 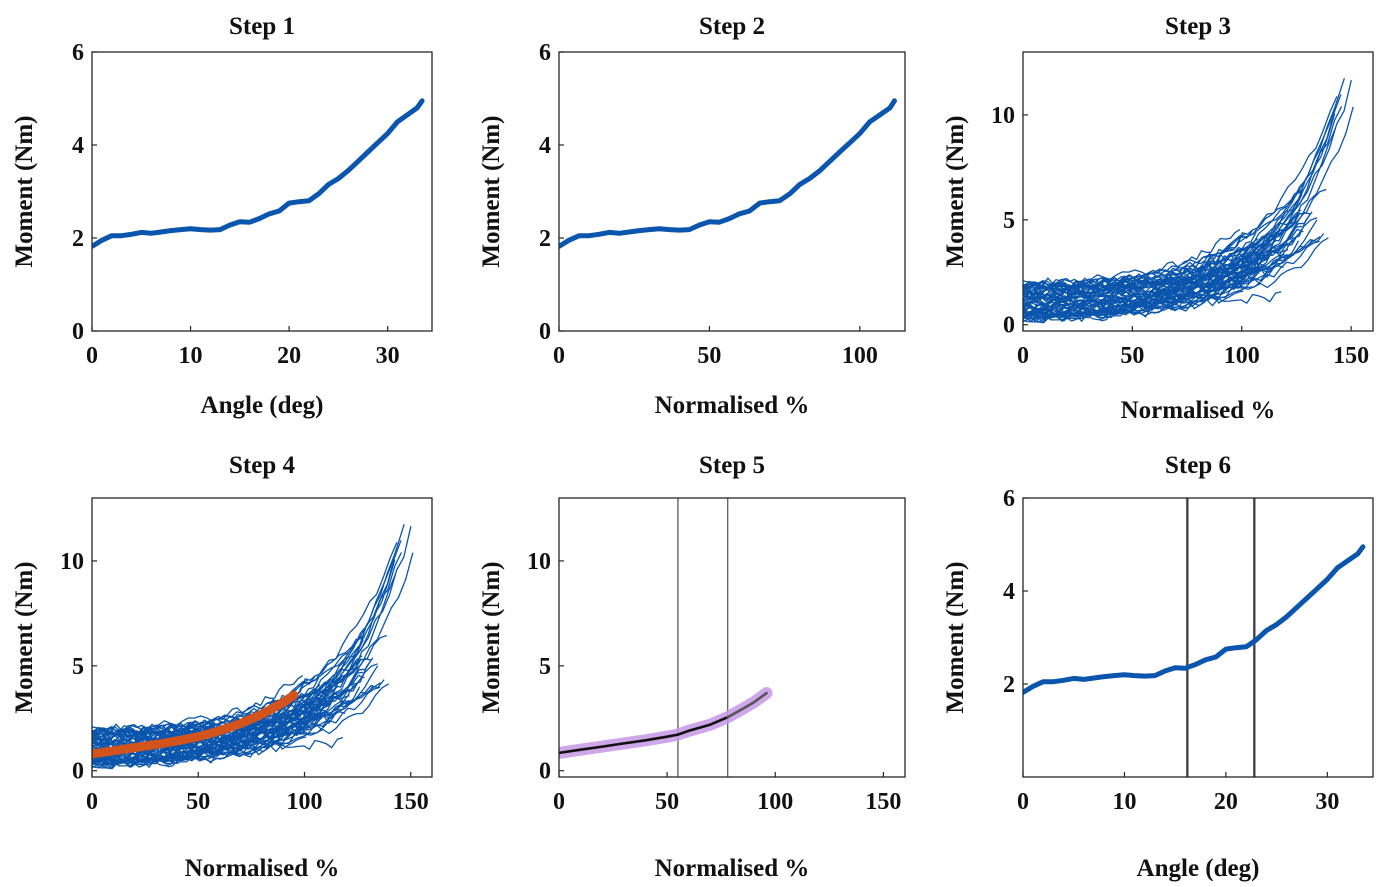 What do you see at coordinates (195, 724) in the screenshot?
I see `series-line-mean` at bounding box center [195, 724].